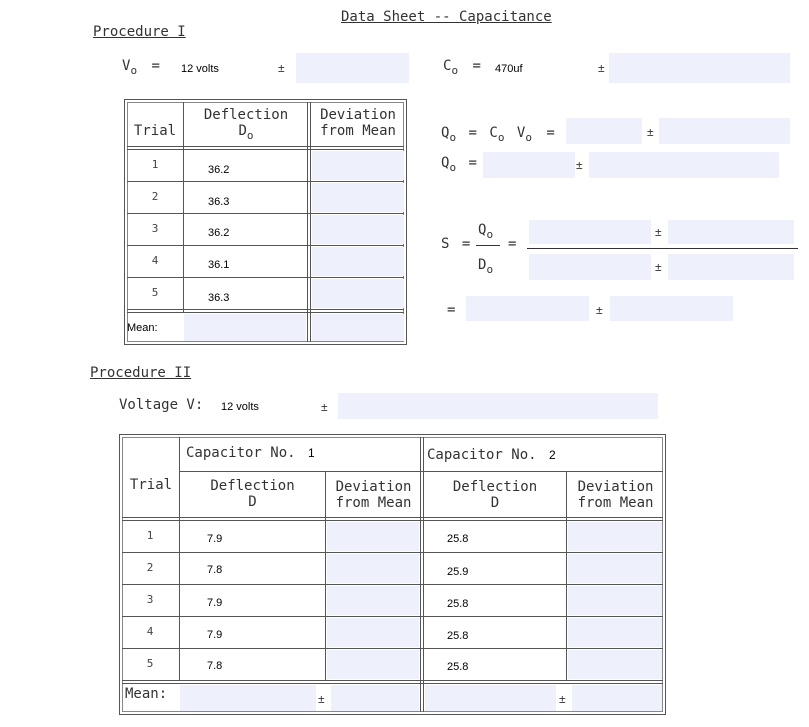 The image size is (809, 727). What do you see at coordinates (491, 455) in the screenshot?
I see `capacitor-2-header: Capacitor No. 2` at bounding box center [491, 455].